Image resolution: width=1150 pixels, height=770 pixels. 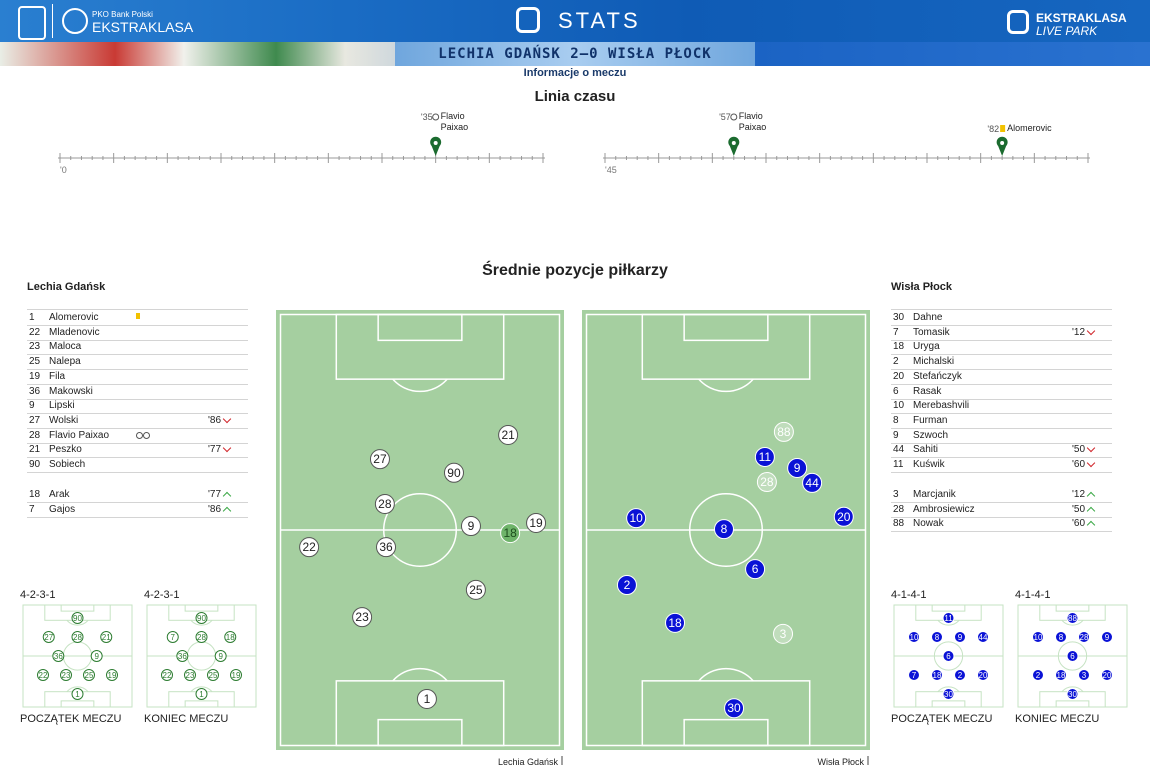 What do you see at coordinates (215, 509) in the screenshot?
I see `sub-minute: '86` at bounding box center [215, 509].